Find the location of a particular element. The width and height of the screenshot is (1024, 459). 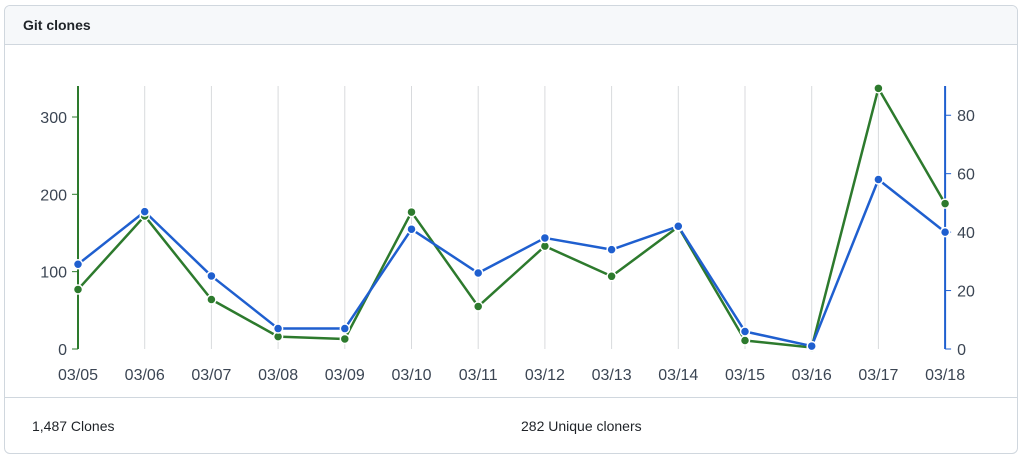

panel-title: Git clones is located at coordinates (57, 25).